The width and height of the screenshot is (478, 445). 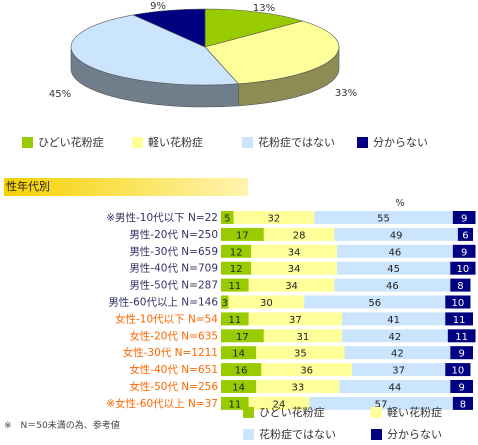 I want to click on pie-label-hidoi: 13%, so click(x=264, y=8).